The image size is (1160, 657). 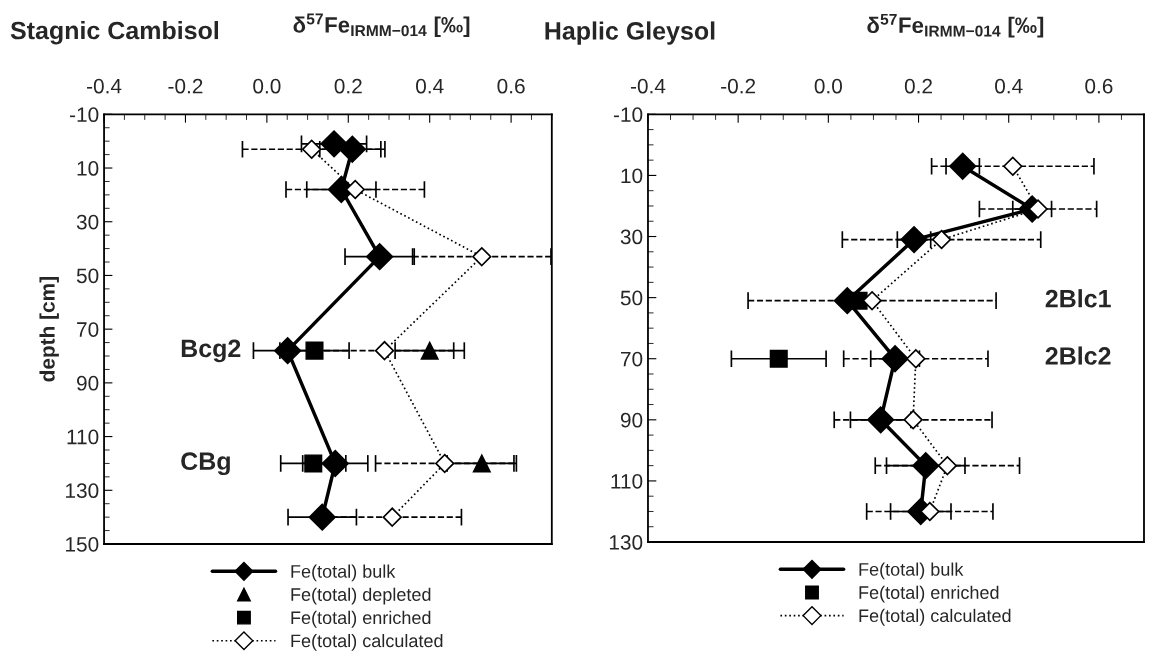 I want to click on annotation: 2Blc1, so click(x=1078, y=298).